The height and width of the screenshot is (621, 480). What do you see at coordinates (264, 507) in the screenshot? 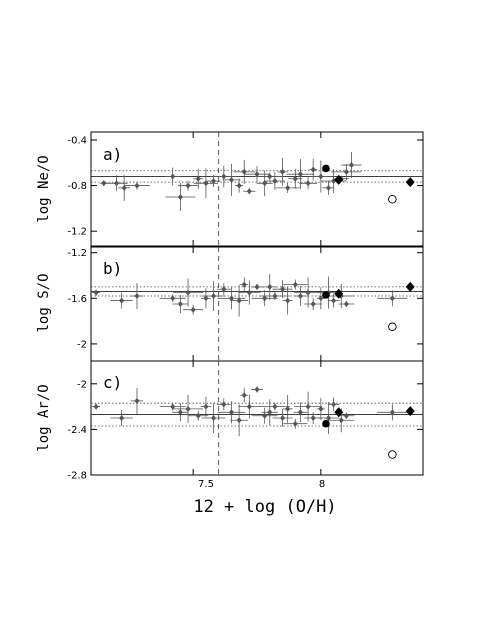
I see `x-axis-label: 12 + log (O/H)` at bounding box center [264, 507].